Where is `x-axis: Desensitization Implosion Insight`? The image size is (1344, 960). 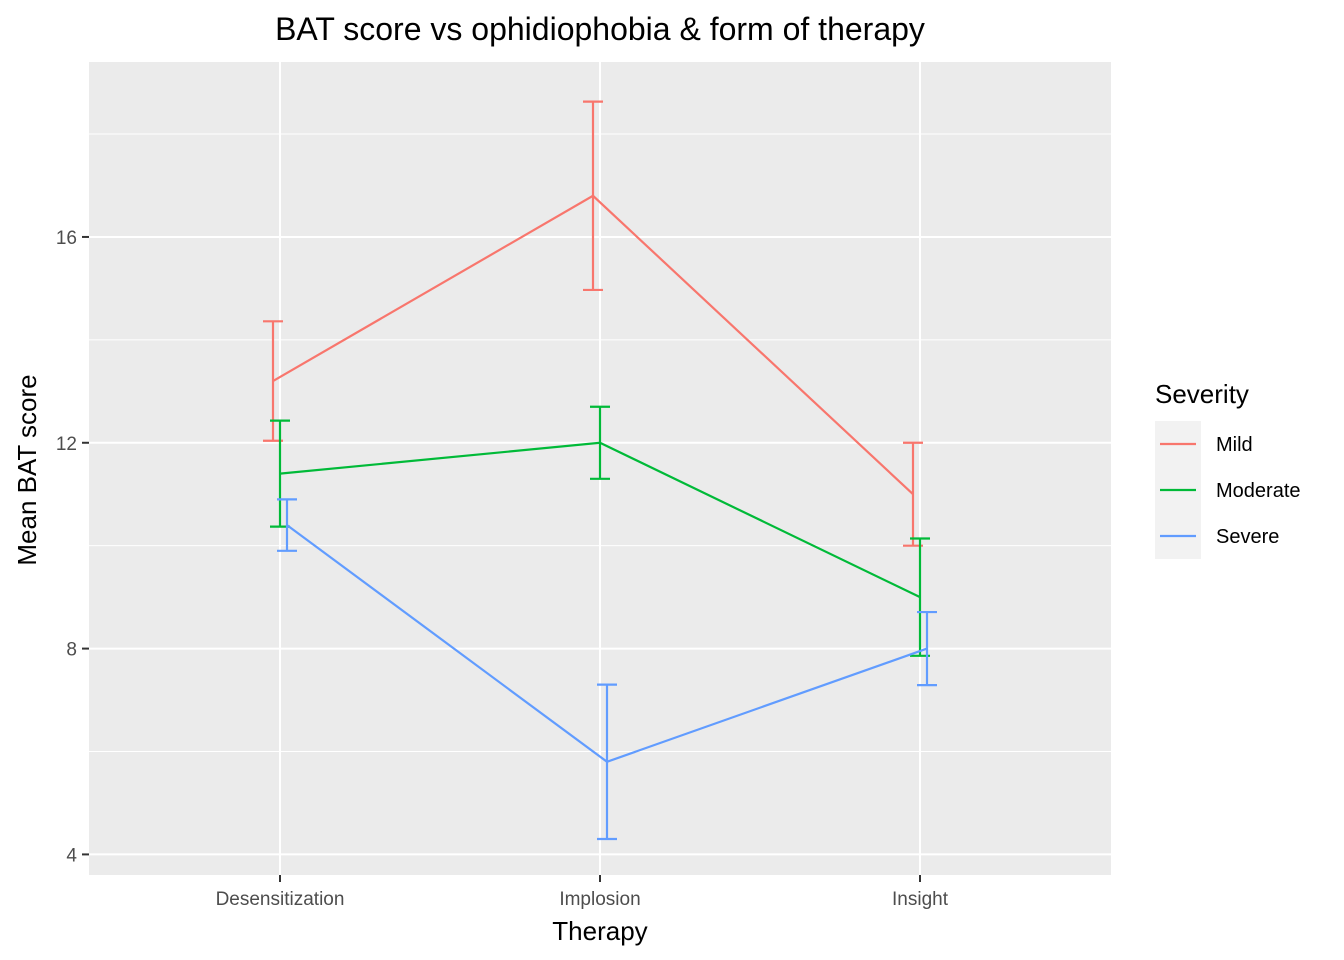
x-axis: Desensitization Implosion Insight is located at coordinates (582, 892).